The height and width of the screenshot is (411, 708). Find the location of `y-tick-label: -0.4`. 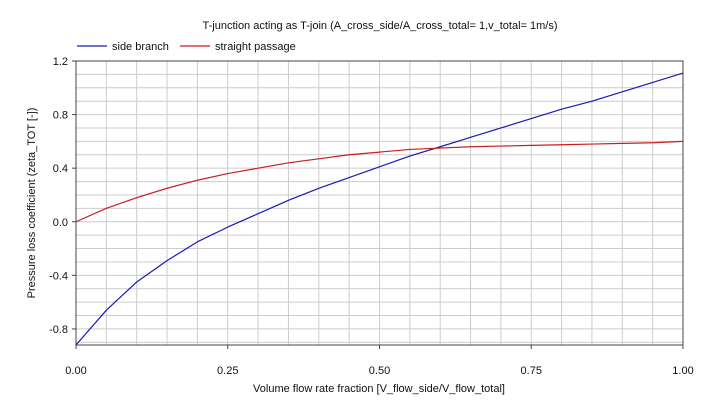

y-tick-label: -0.4 is located at coordinates (58, 276).